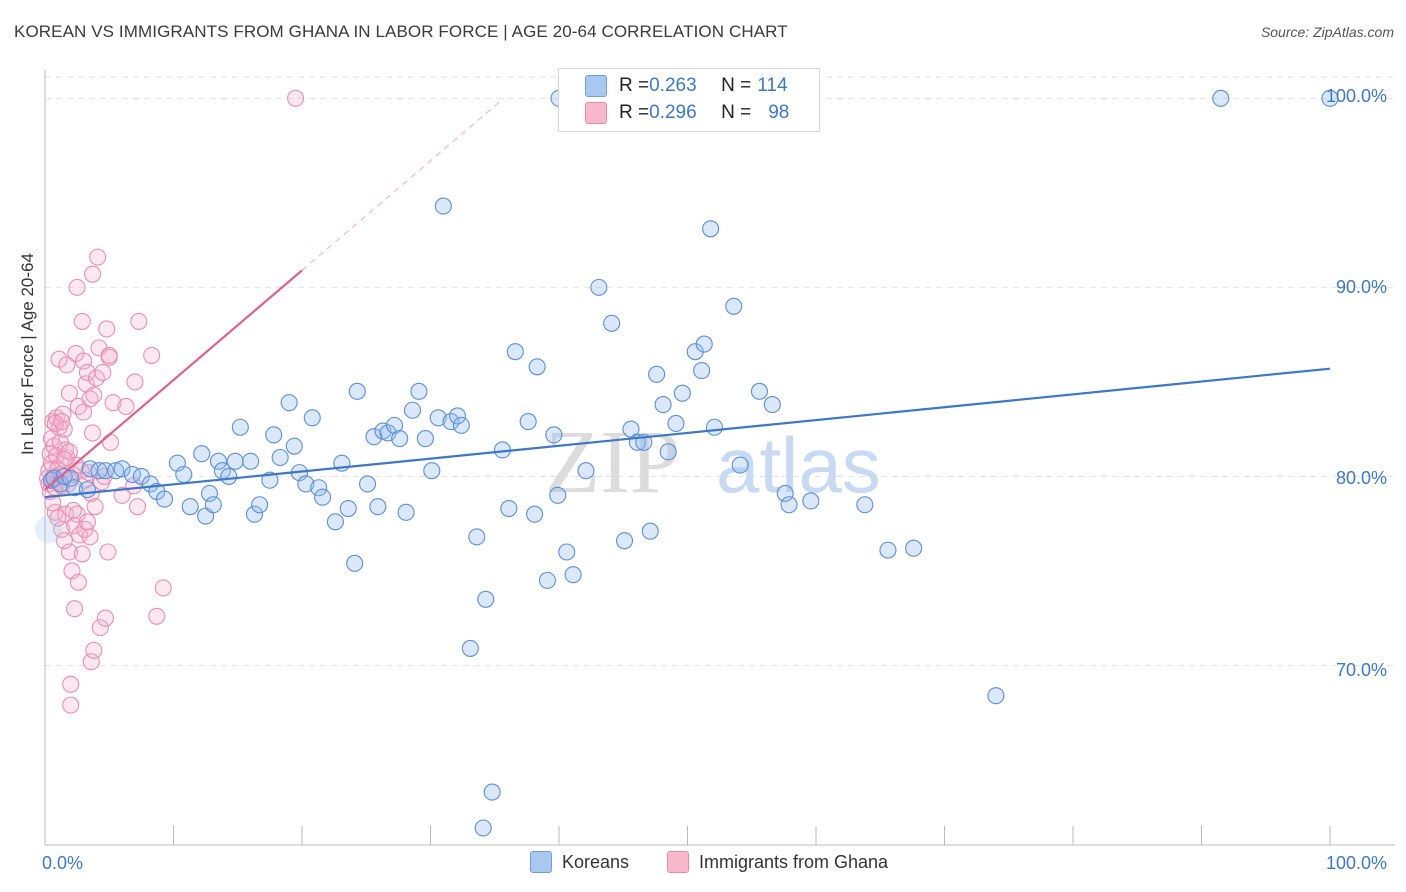  What do you see at coordinates (736, 85) in the screenshot?
I see `n-label: N =` at bounding box center [736, 85].